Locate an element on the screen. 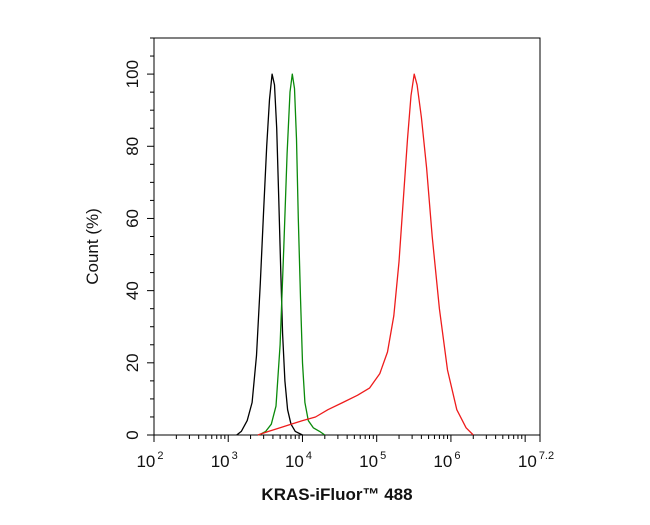 This screenshot has width=650, height=525. x-tick-exponent: 3 is located at coordinates (235, 456).